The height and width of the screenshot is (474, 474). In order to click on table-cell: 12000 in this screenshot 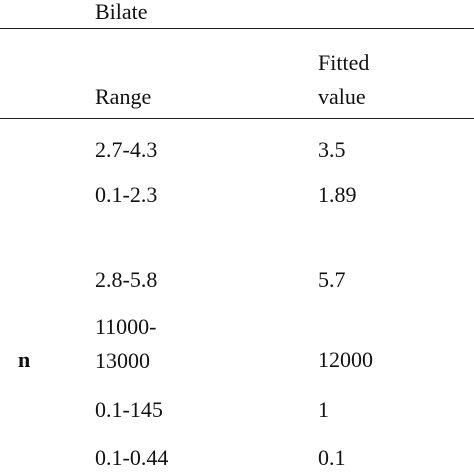, I will do `click(345, 359)`.